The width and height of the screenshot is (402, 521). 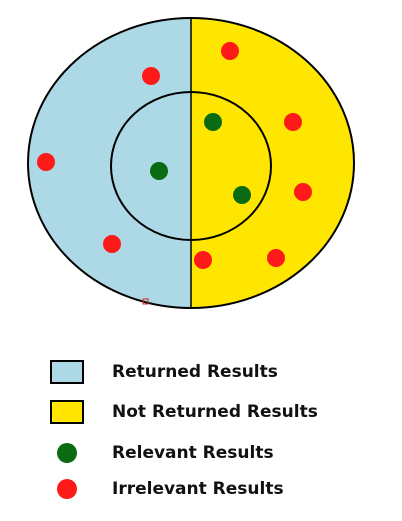 I want to click on legend-item-returned: Returned Results, so click(x=164, y=372).